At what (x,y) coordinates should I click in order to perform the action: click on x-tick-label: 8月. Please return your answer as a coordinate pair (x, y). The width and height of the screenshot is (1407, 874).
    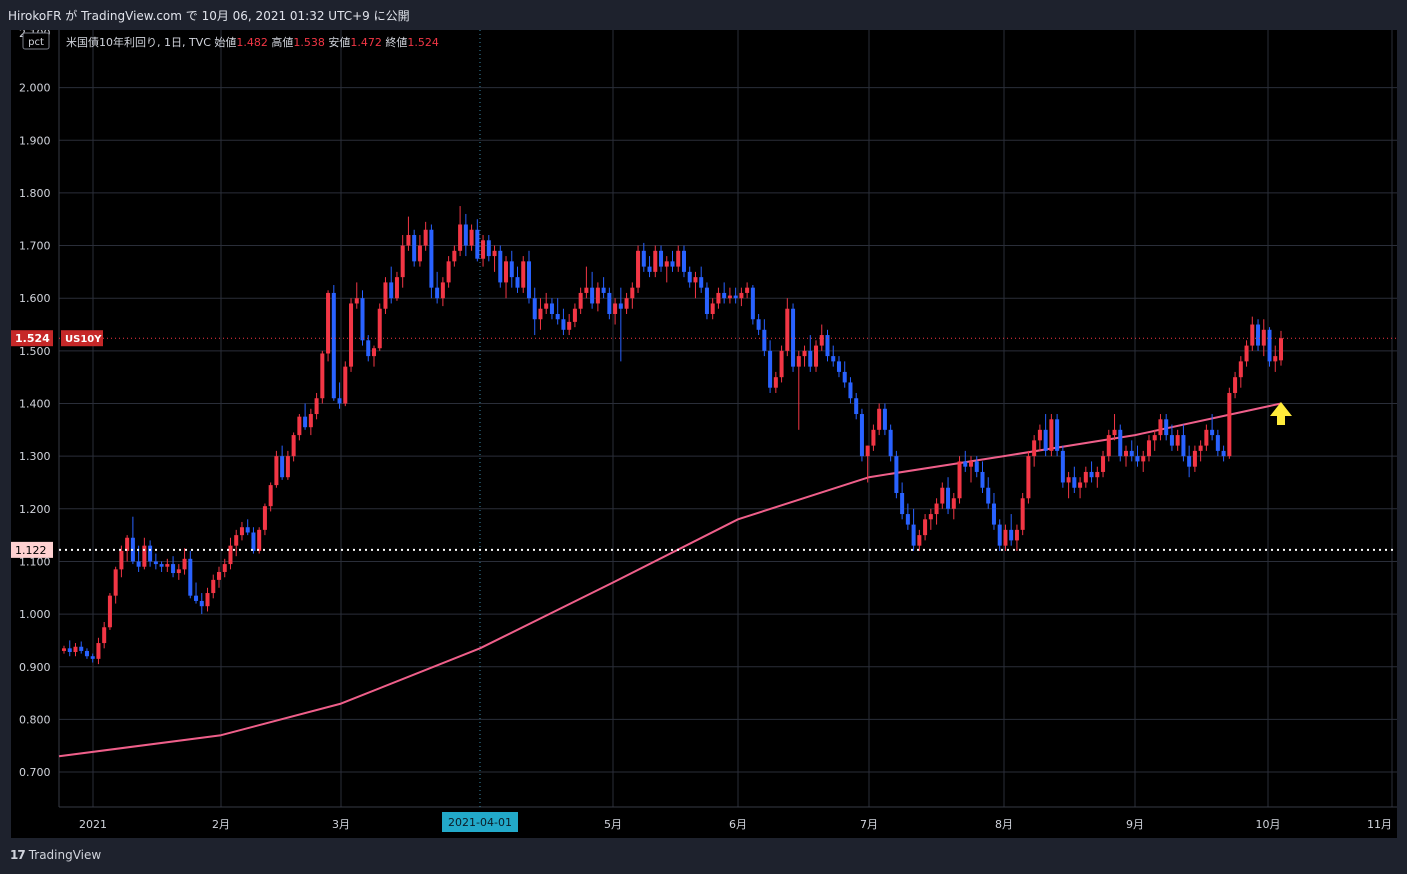
    Looking at the image, I should click on (1004, 824).